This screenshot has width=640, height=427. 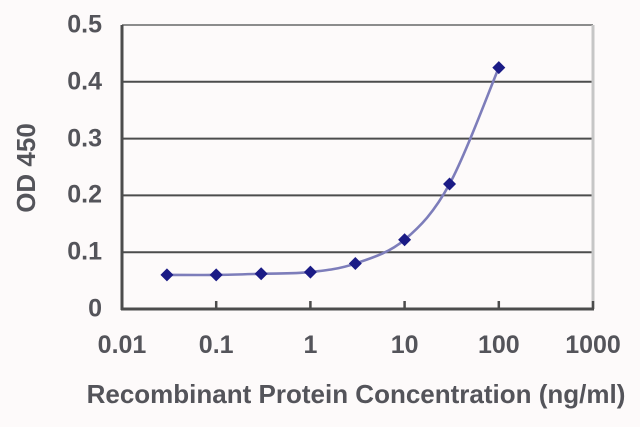 What do you see at coordinates (357, 305) in the screenshot?
I see `axis-tick-marks` at bounding box center [357, 305].